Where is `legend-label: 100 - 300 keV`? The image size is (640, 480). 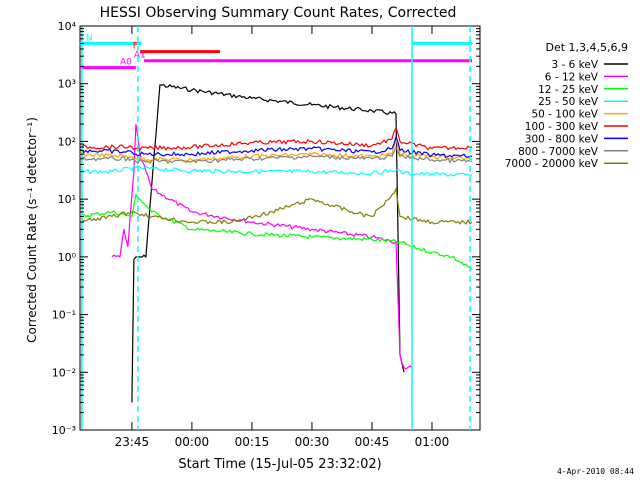
legend-label: 100 - 300 keV is located at coordinates (562, 127).